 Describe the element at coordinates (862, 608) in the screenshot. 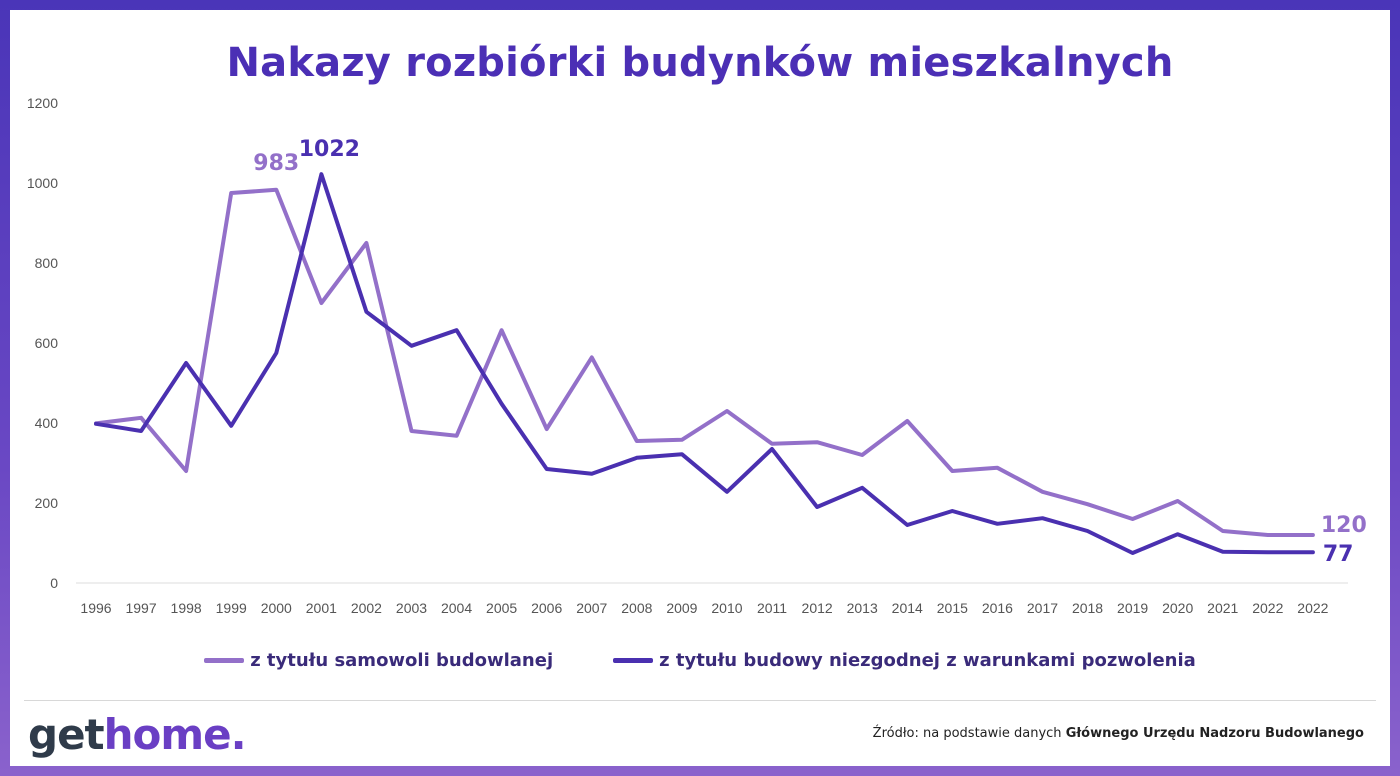

I see `x-tick-label: 2013` at that location.